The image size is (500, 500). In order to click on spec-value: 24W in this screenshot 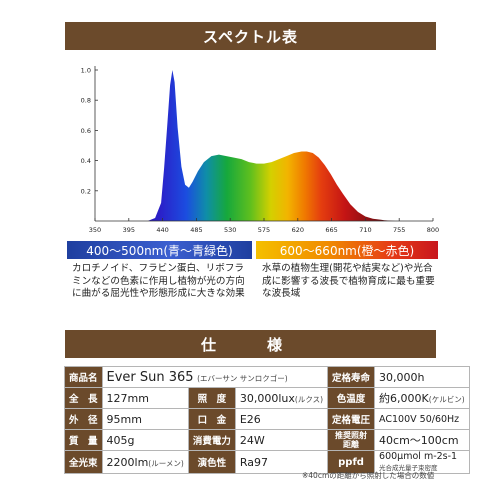, I will do `click(281, 440)`.